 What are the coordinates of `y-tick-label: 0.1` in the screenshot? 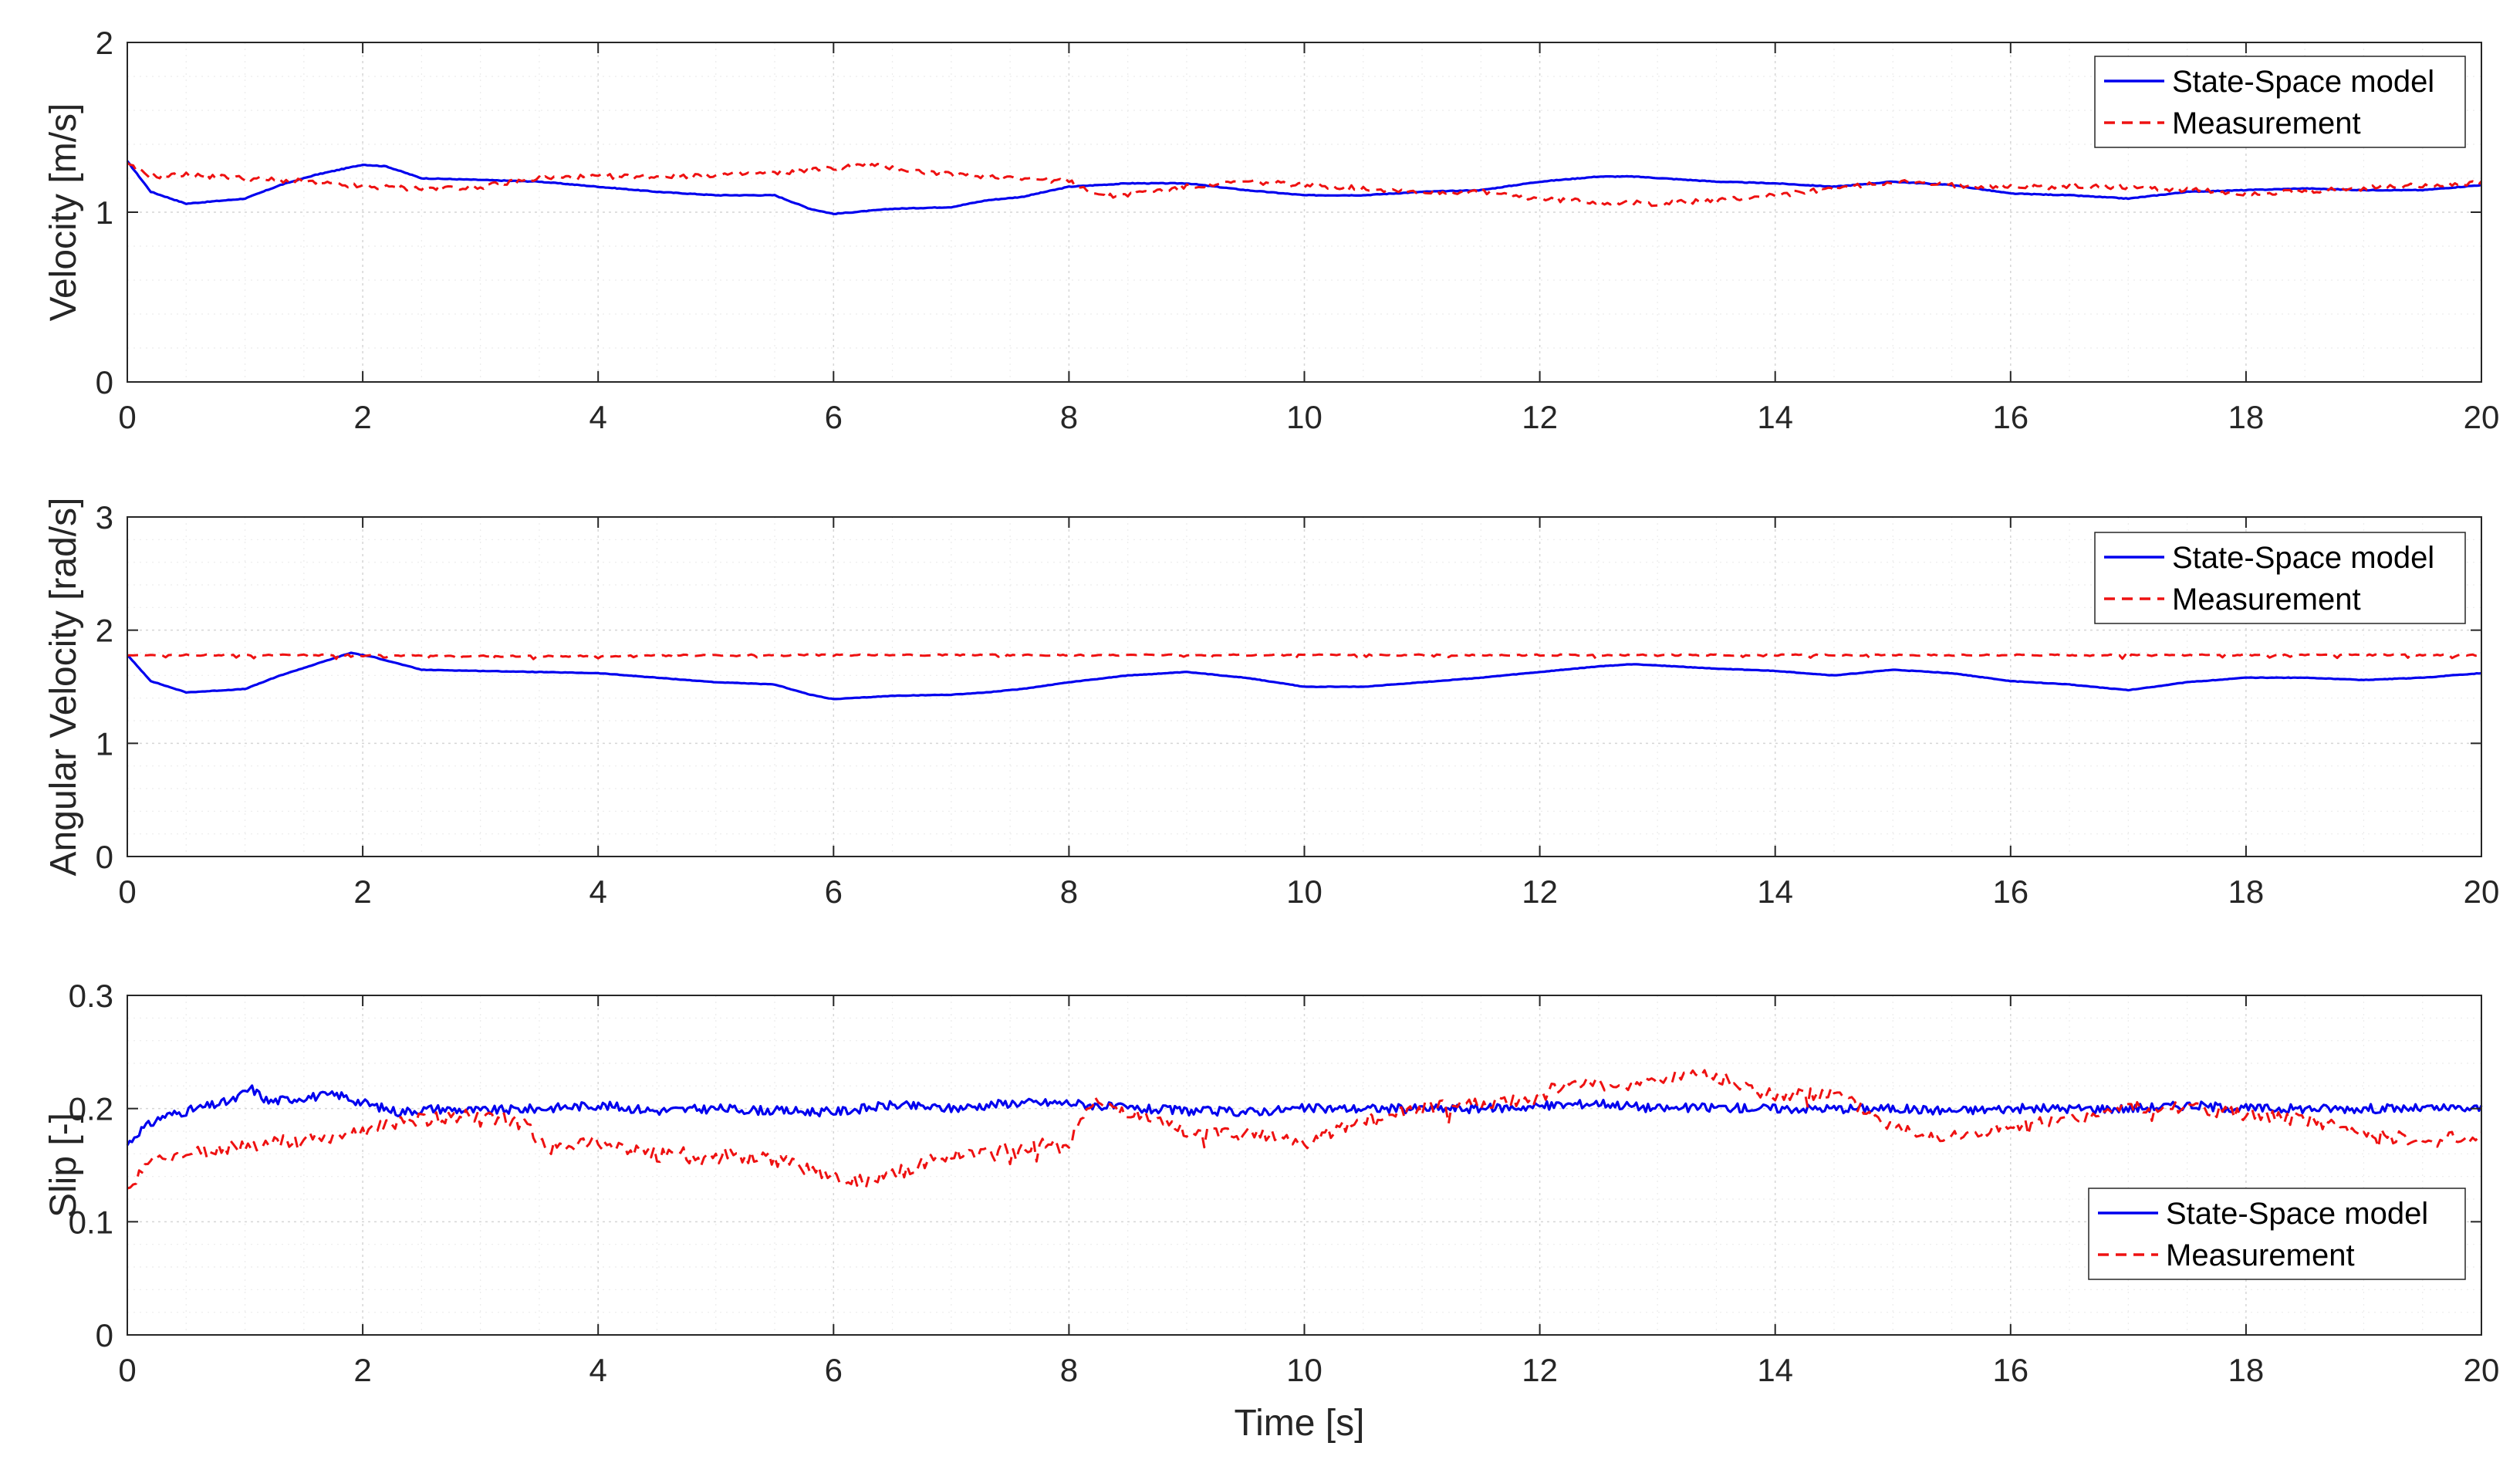 It's located at (91, 1222).